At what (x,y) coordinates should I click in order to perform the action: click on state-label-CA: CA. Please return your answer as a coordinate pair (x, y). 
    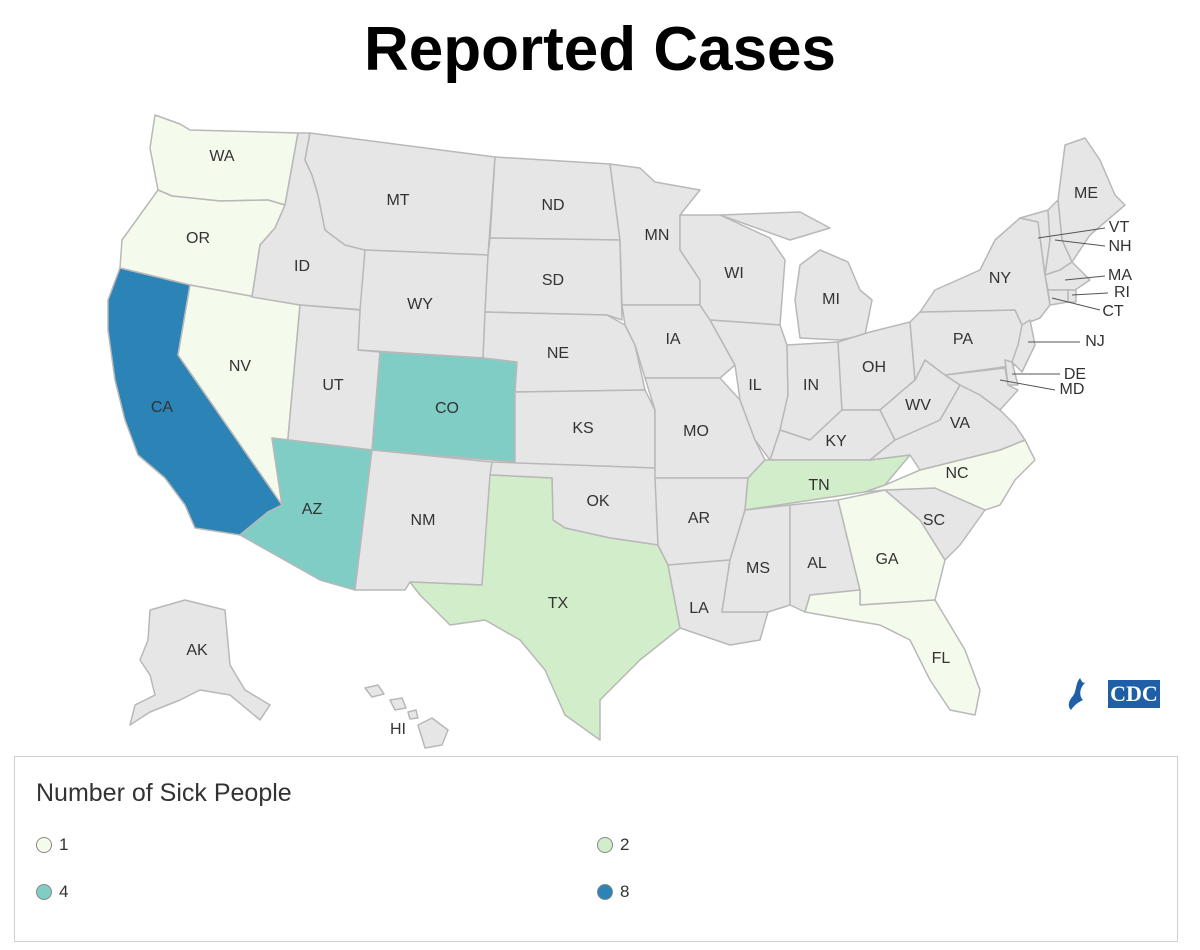
    Looking at the image, I should click on (162, 407).